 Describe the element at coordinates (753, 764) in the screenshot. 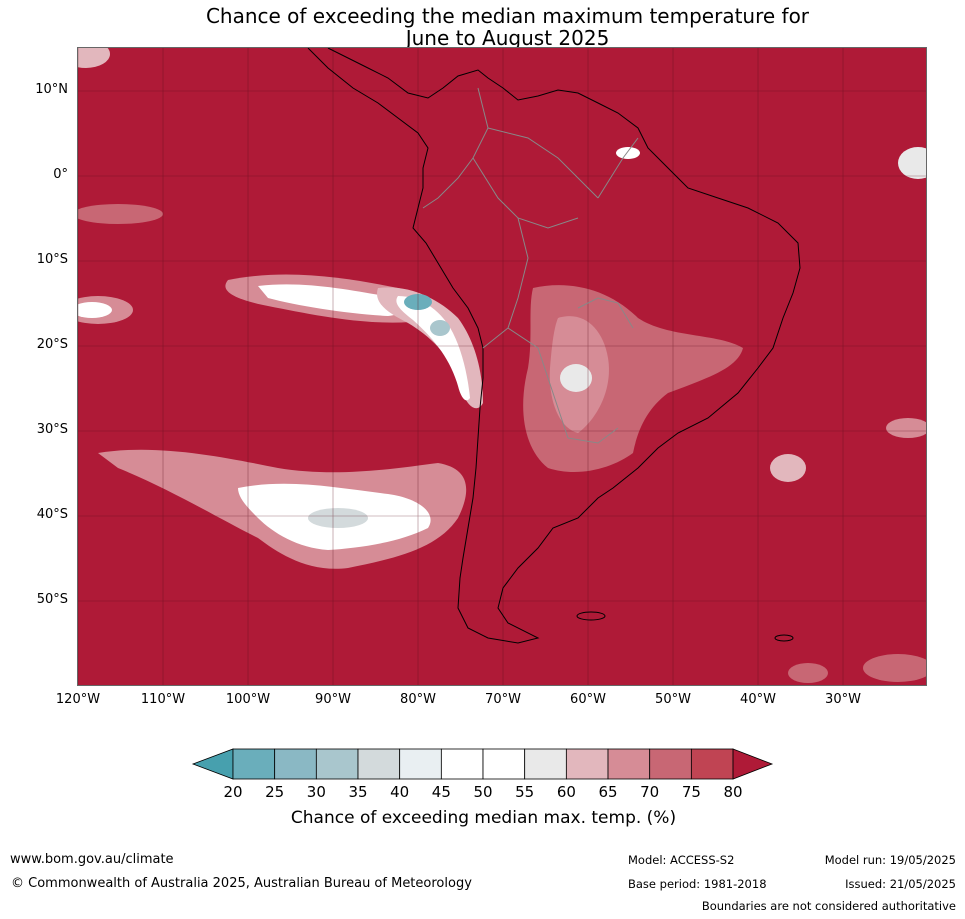

I see `colorbar-extend-high` at that location.